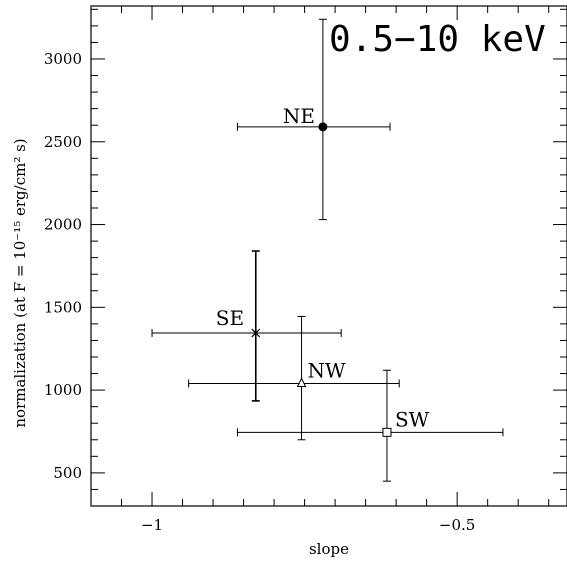  I want to click on y-tick-label: 1000, so click(63, 390).